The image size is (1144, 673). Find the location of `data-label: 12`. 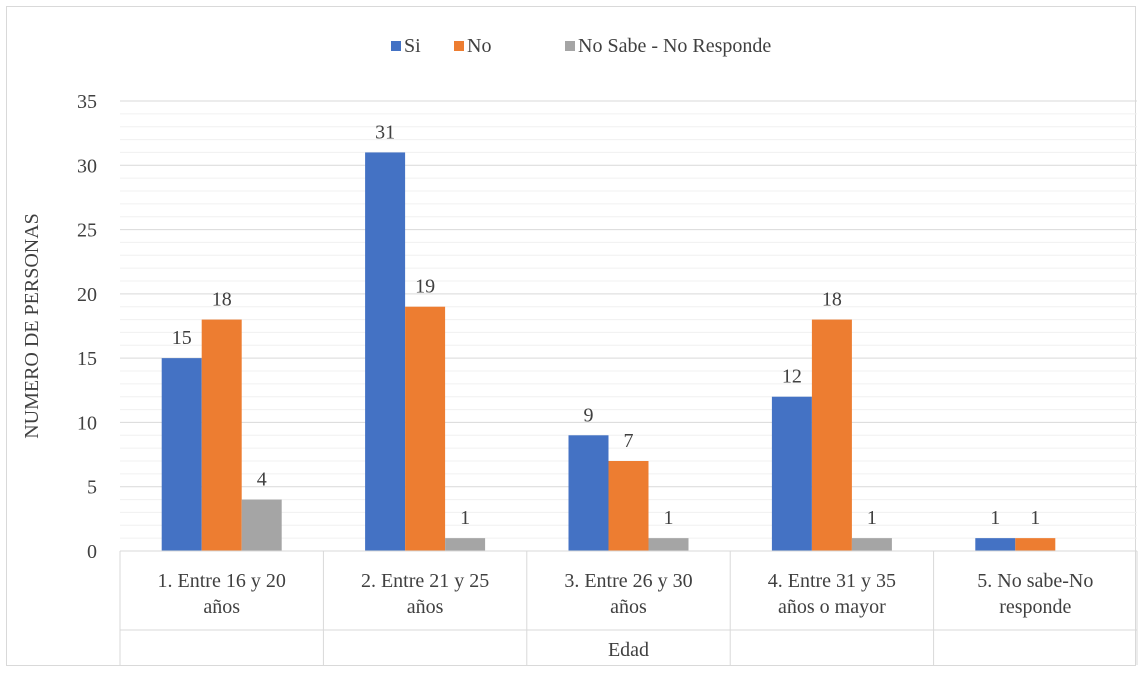

data-label: 12 is located at coordinates (792, 377).